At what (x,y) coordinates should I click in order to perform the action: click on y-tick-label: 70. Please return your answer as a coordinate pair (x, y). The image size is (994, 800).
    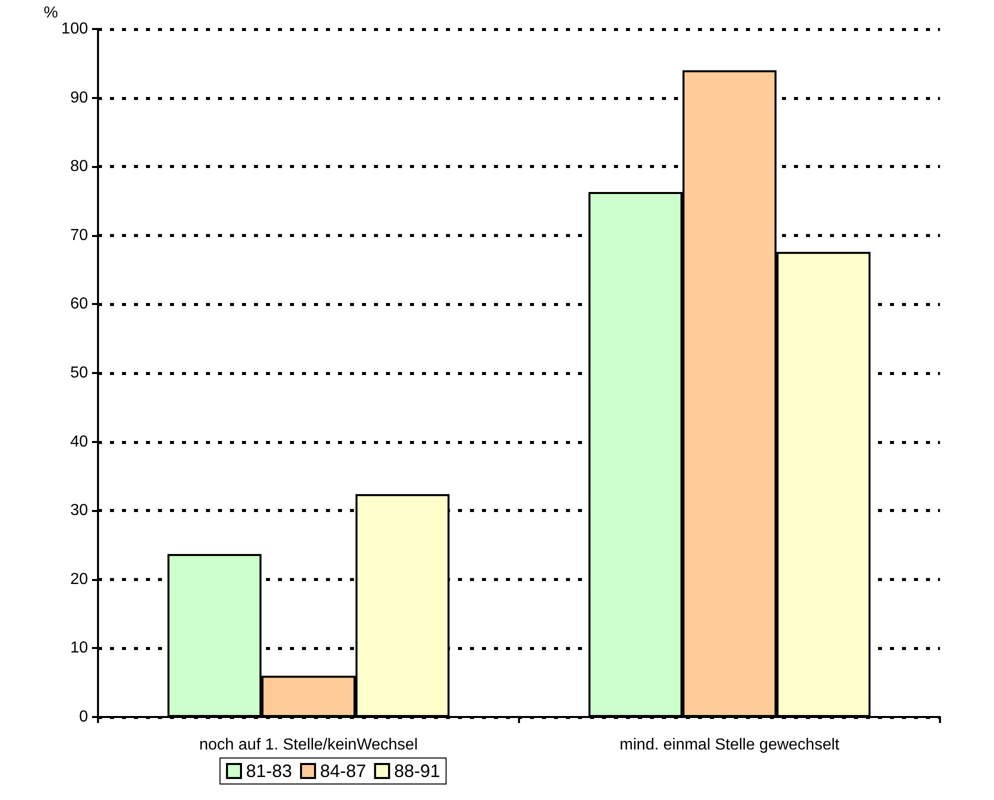
    Looking at the image, I should click on (79, 235).